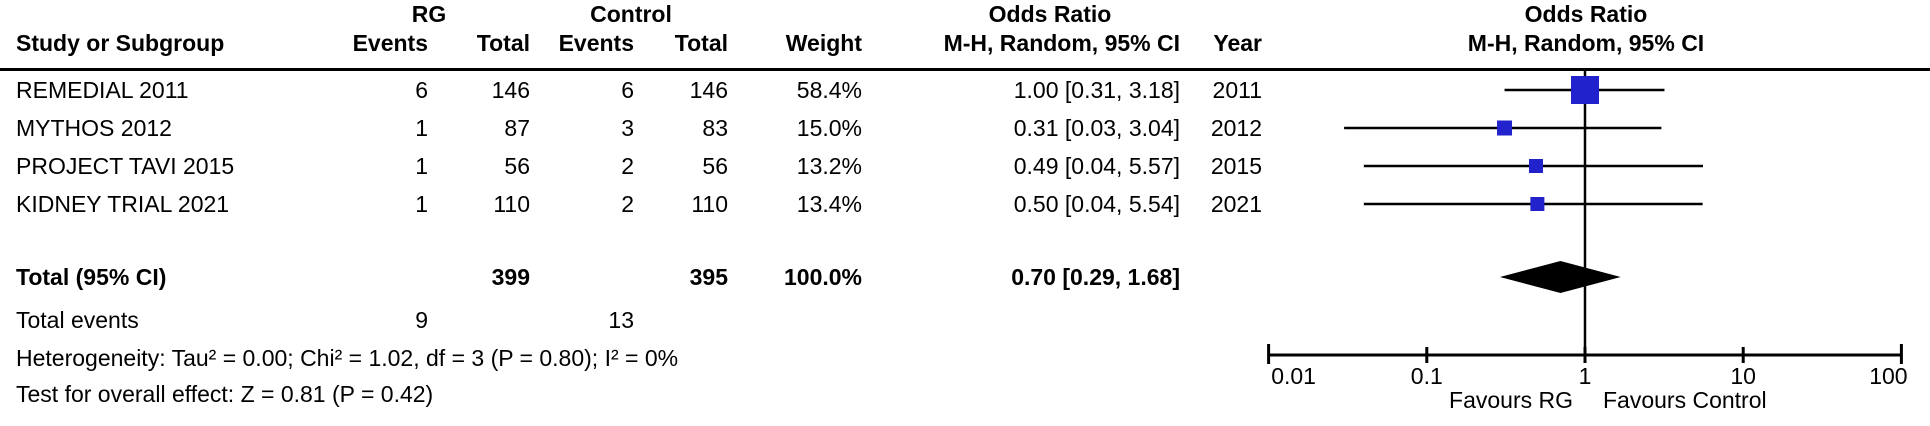  I want to click on year-cell: 2011, so click(1237, 90).